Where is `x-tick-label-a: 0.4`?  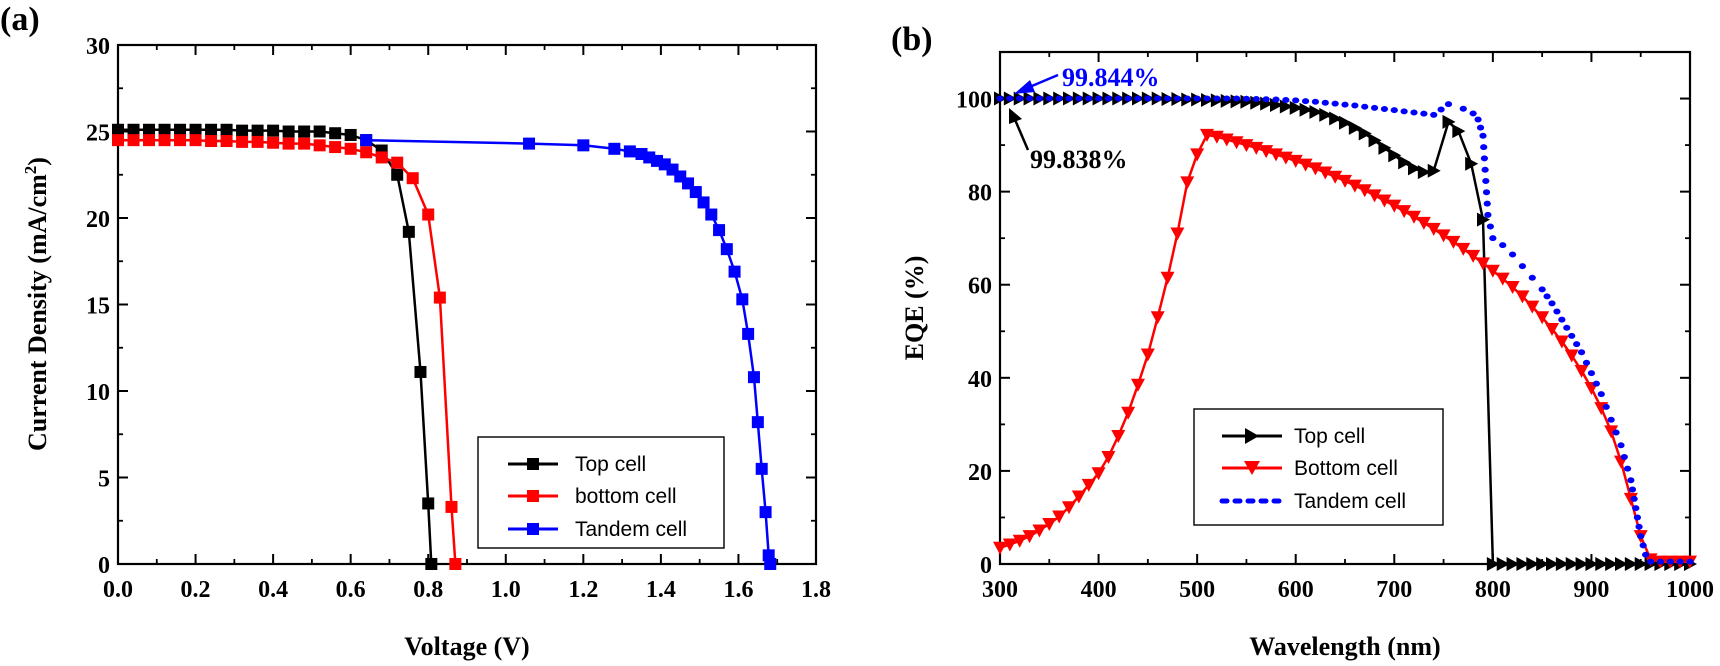
x-tick-label-a: 0.4 is located at coordinates (273, 590).